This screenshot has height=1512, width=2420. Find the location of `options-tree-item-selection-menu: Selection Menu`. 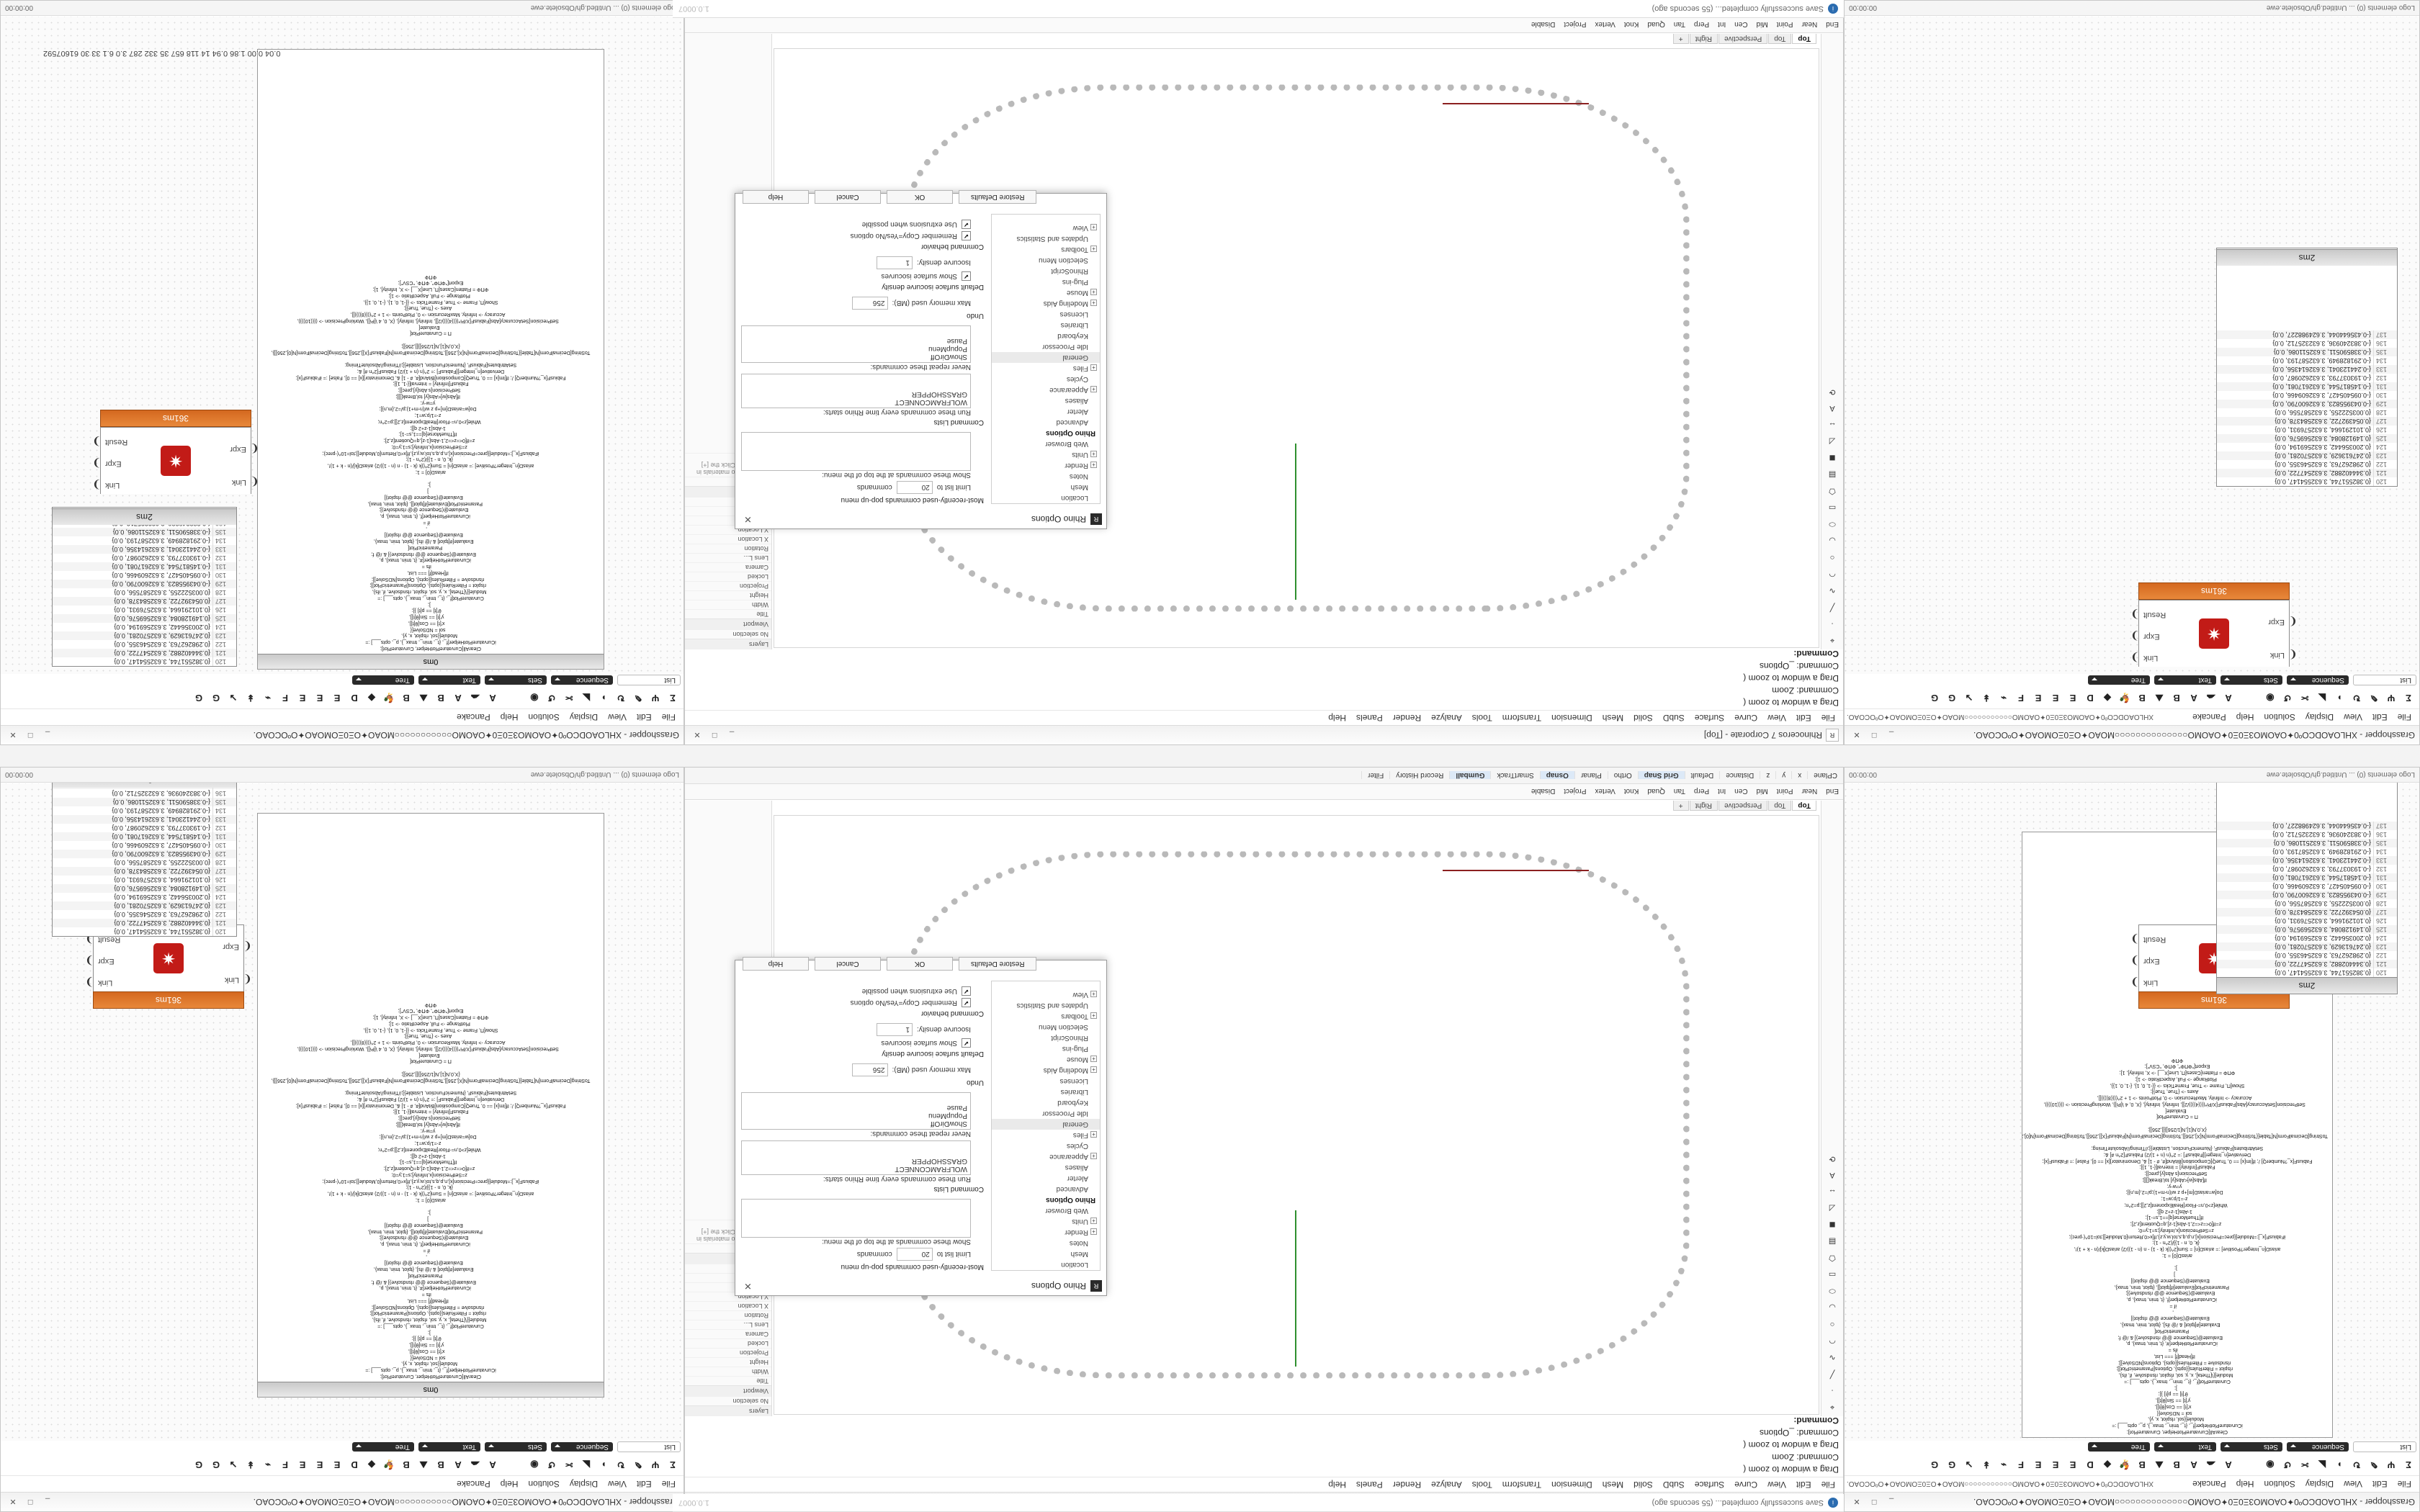

options-tree-item-selection-menu: Selection Menu is located at coordinates (1063, 1027).